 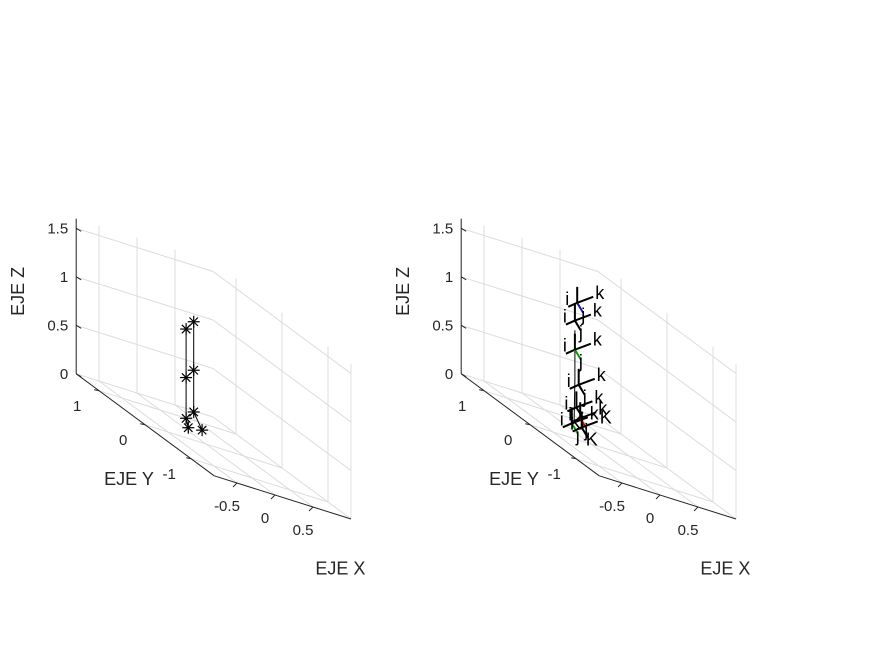 What do you see at coordinates (725, 569) in the screenshot?
I see `x-axis-label: EJE X` at bounding box center [725, 569].